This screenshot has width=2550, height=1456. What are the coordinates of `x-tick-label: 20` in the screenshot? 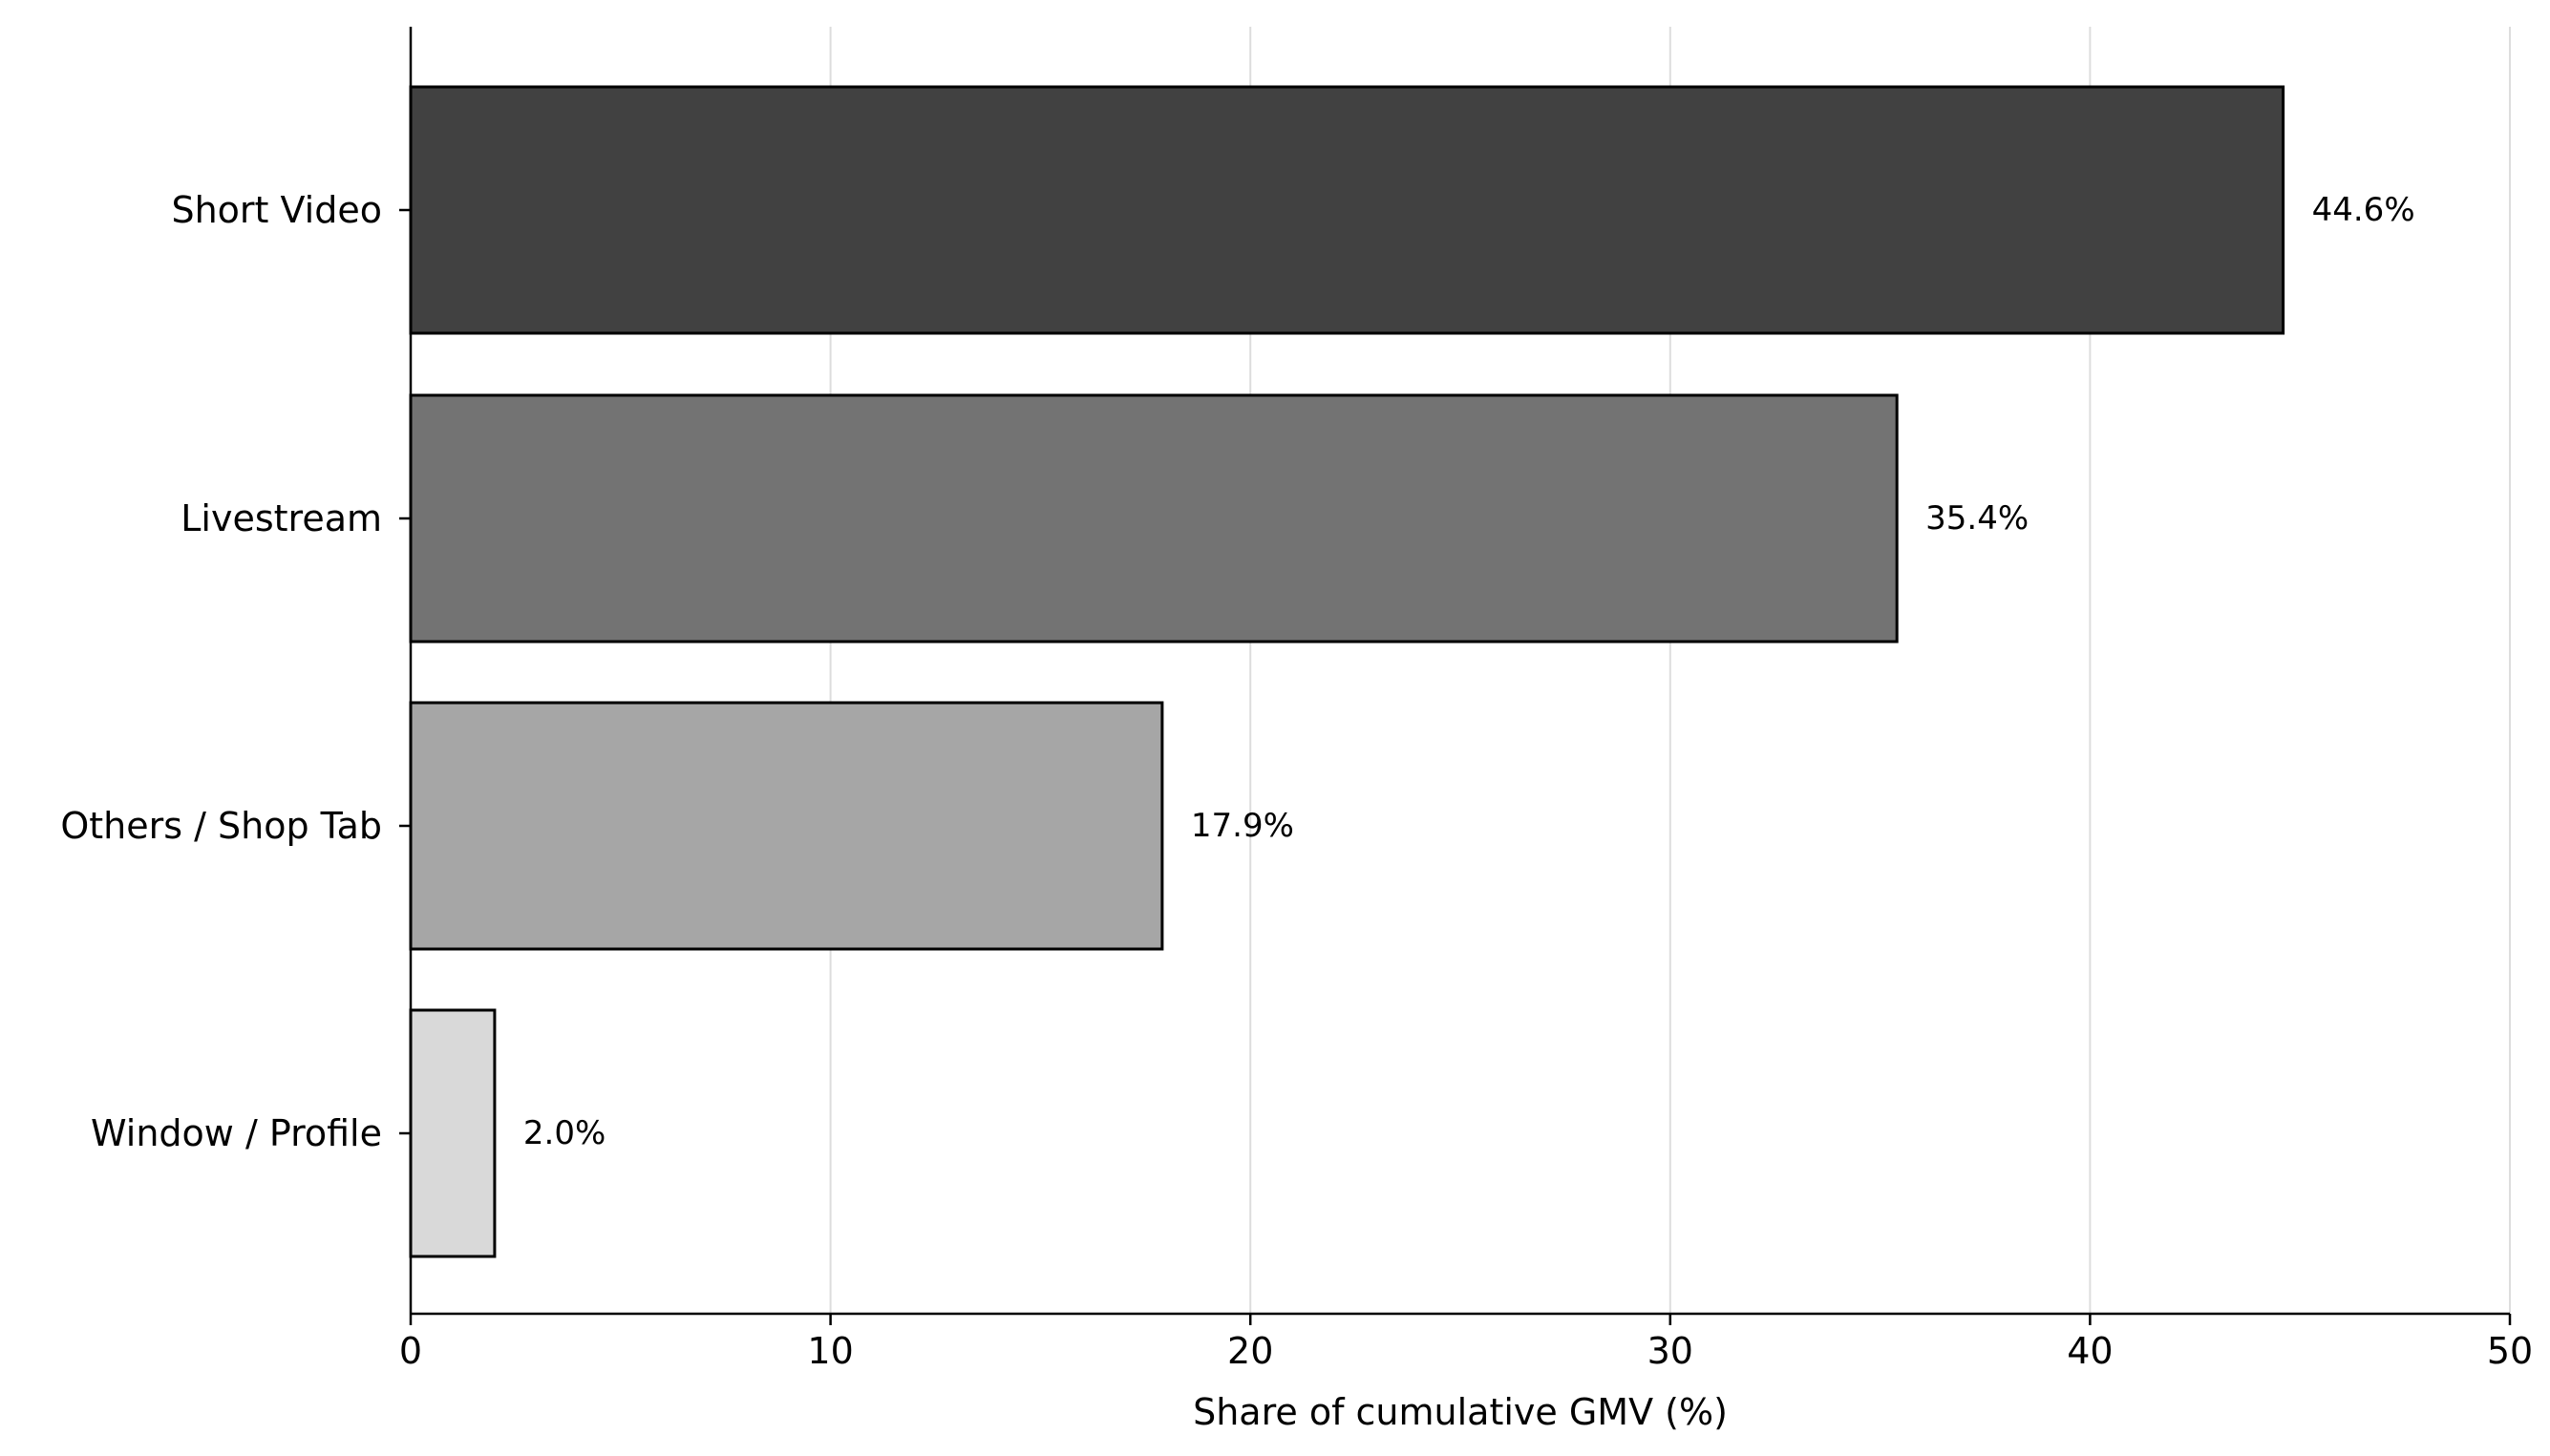 It's located at (1250, 1351).